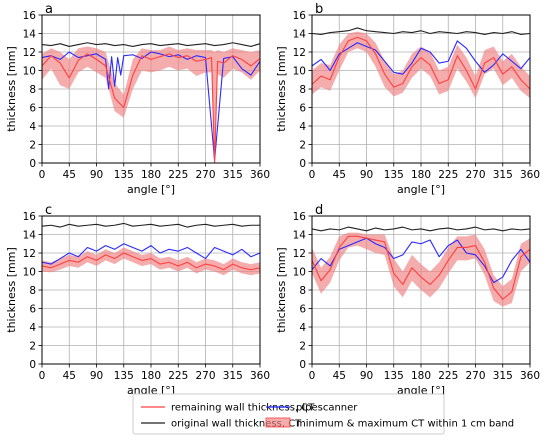 The image size is (550, 440). What do you see at coordinates (151, 44) in the screenshot?
I see `series-line-original-a` at bounding box center [151, 44].